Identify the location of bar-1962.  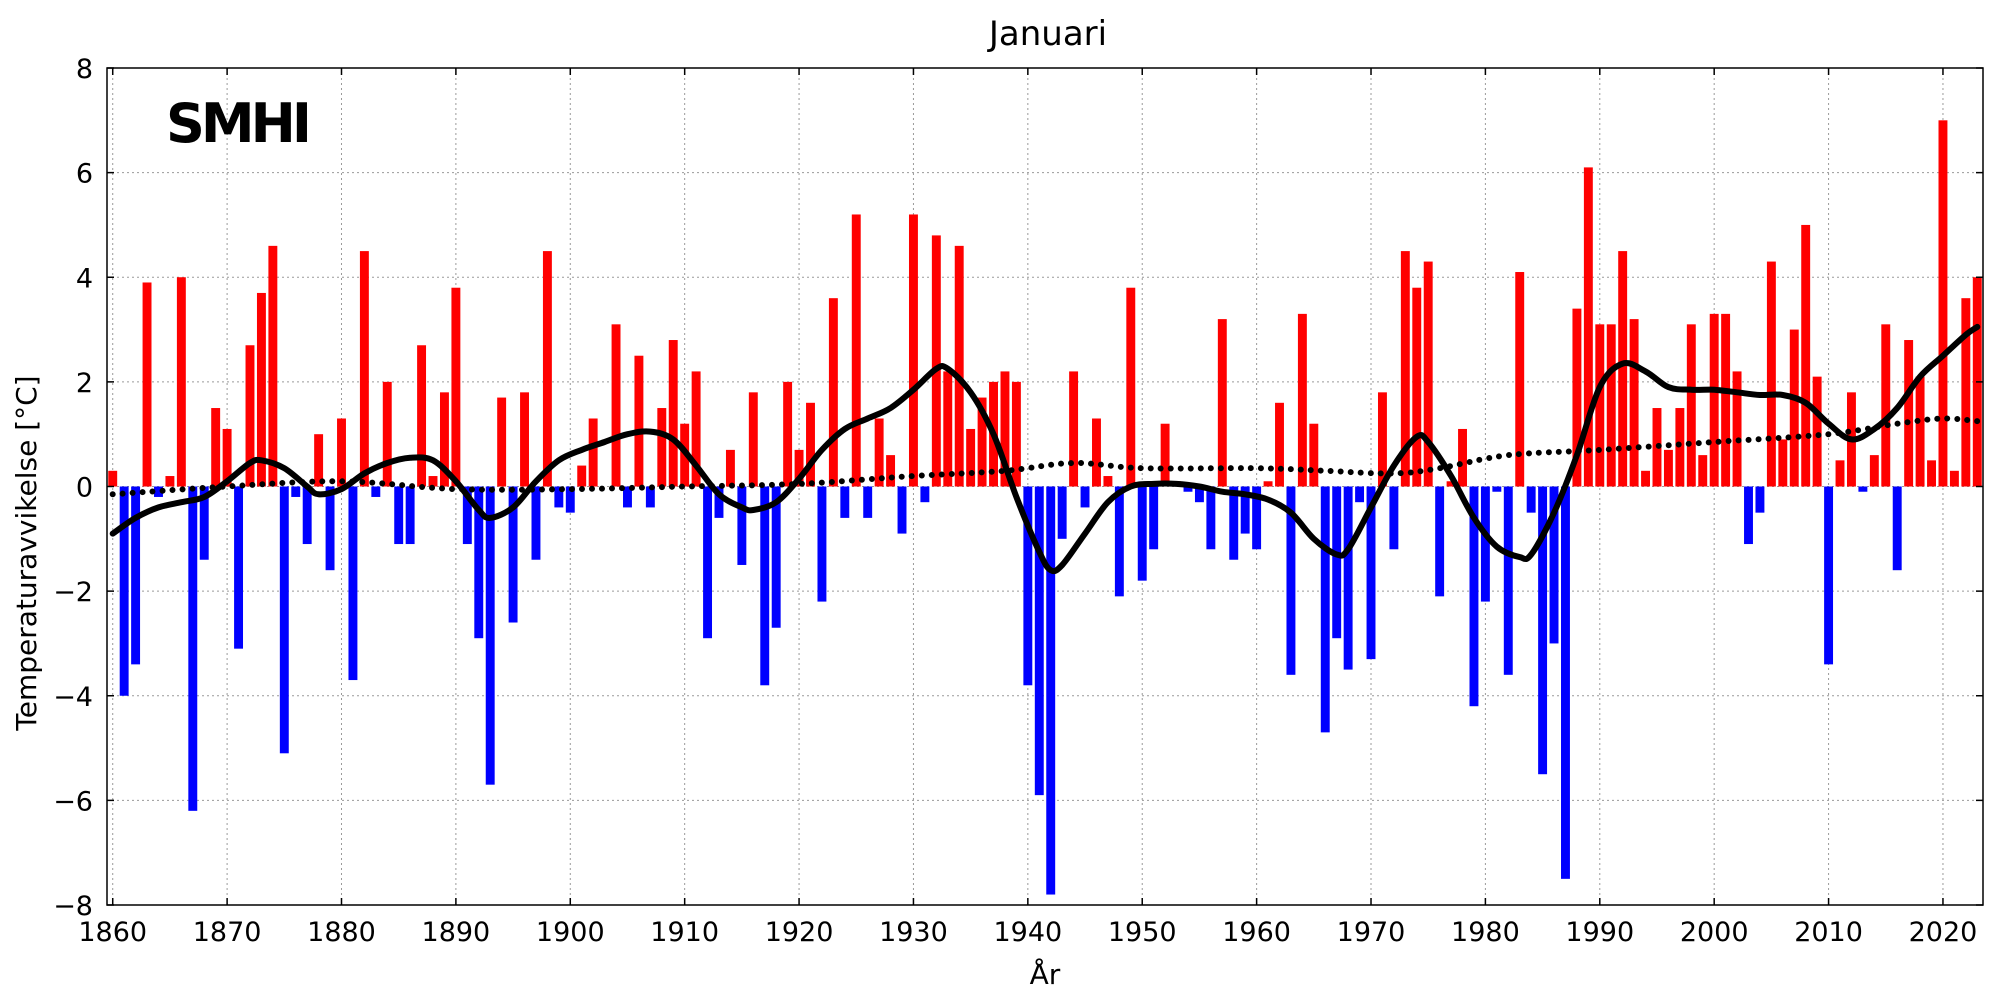
(1279, 444).